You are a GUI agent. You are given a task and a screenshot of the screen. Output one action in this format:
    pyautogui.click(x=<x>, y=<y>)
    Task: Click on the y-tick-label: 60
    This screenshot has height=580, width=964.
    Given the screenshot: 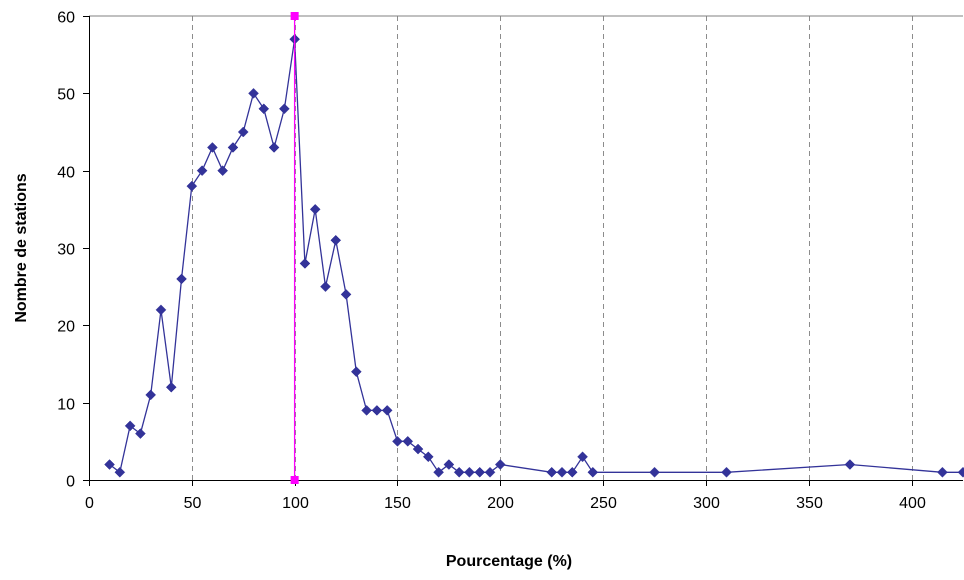 What is the action you would take?
    pyautogui.click(x=66, y=18)
    